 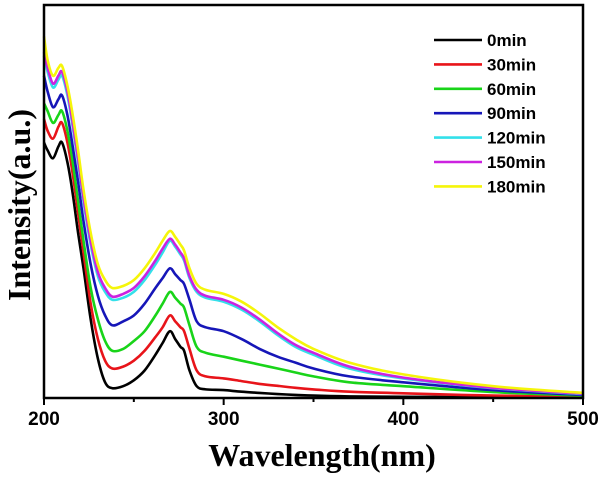 I want to click on x-axis-ticks: 200 300 400 500, so click(x=313, y=414).